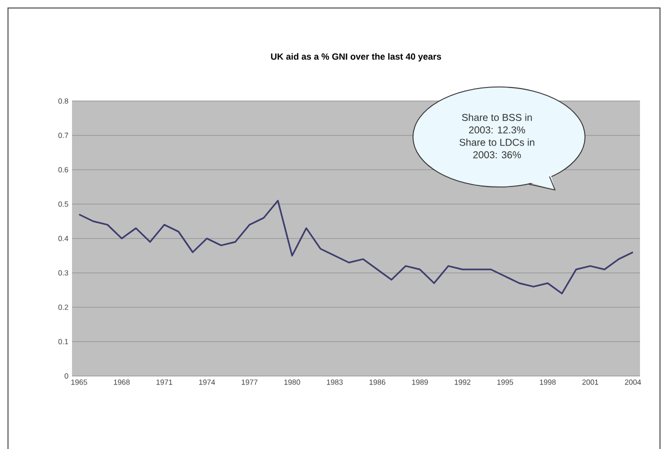 The width and height of the screenshot is (663, 449). Describe the element at coordinates (497, 124) in the screenshot. I see `annotation: Share to BSS in 2003: 12.3%` at that location.